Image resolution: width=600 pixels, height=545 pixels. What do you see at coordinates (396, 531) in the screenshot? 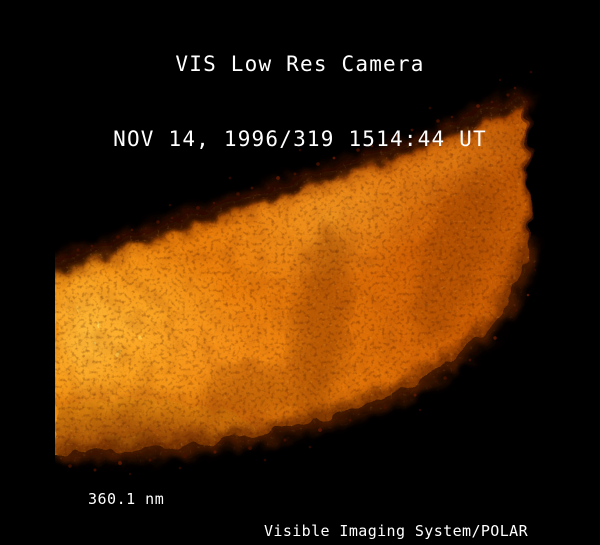
I see `instrument-credit: Visible Imaging System/POLAR` at bounding box center [396, 531].